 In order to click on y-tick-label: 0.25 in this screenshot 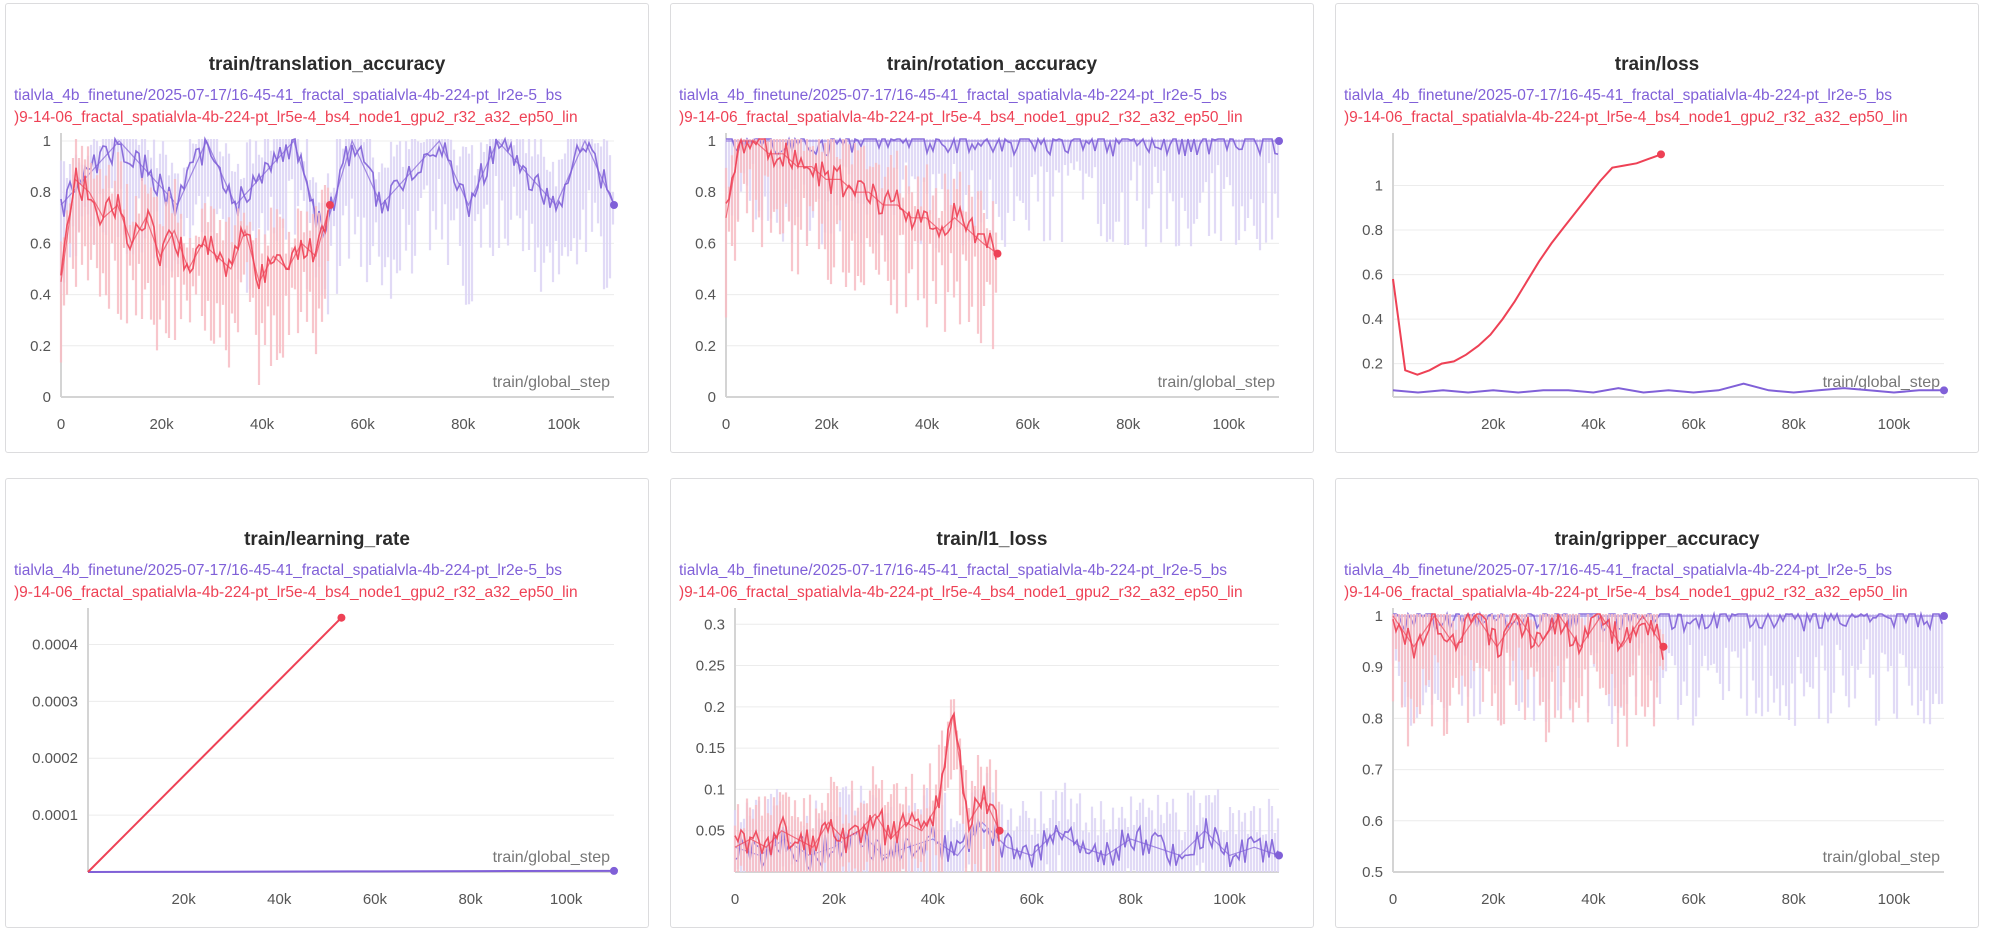, I will do `click(710, 666)`.